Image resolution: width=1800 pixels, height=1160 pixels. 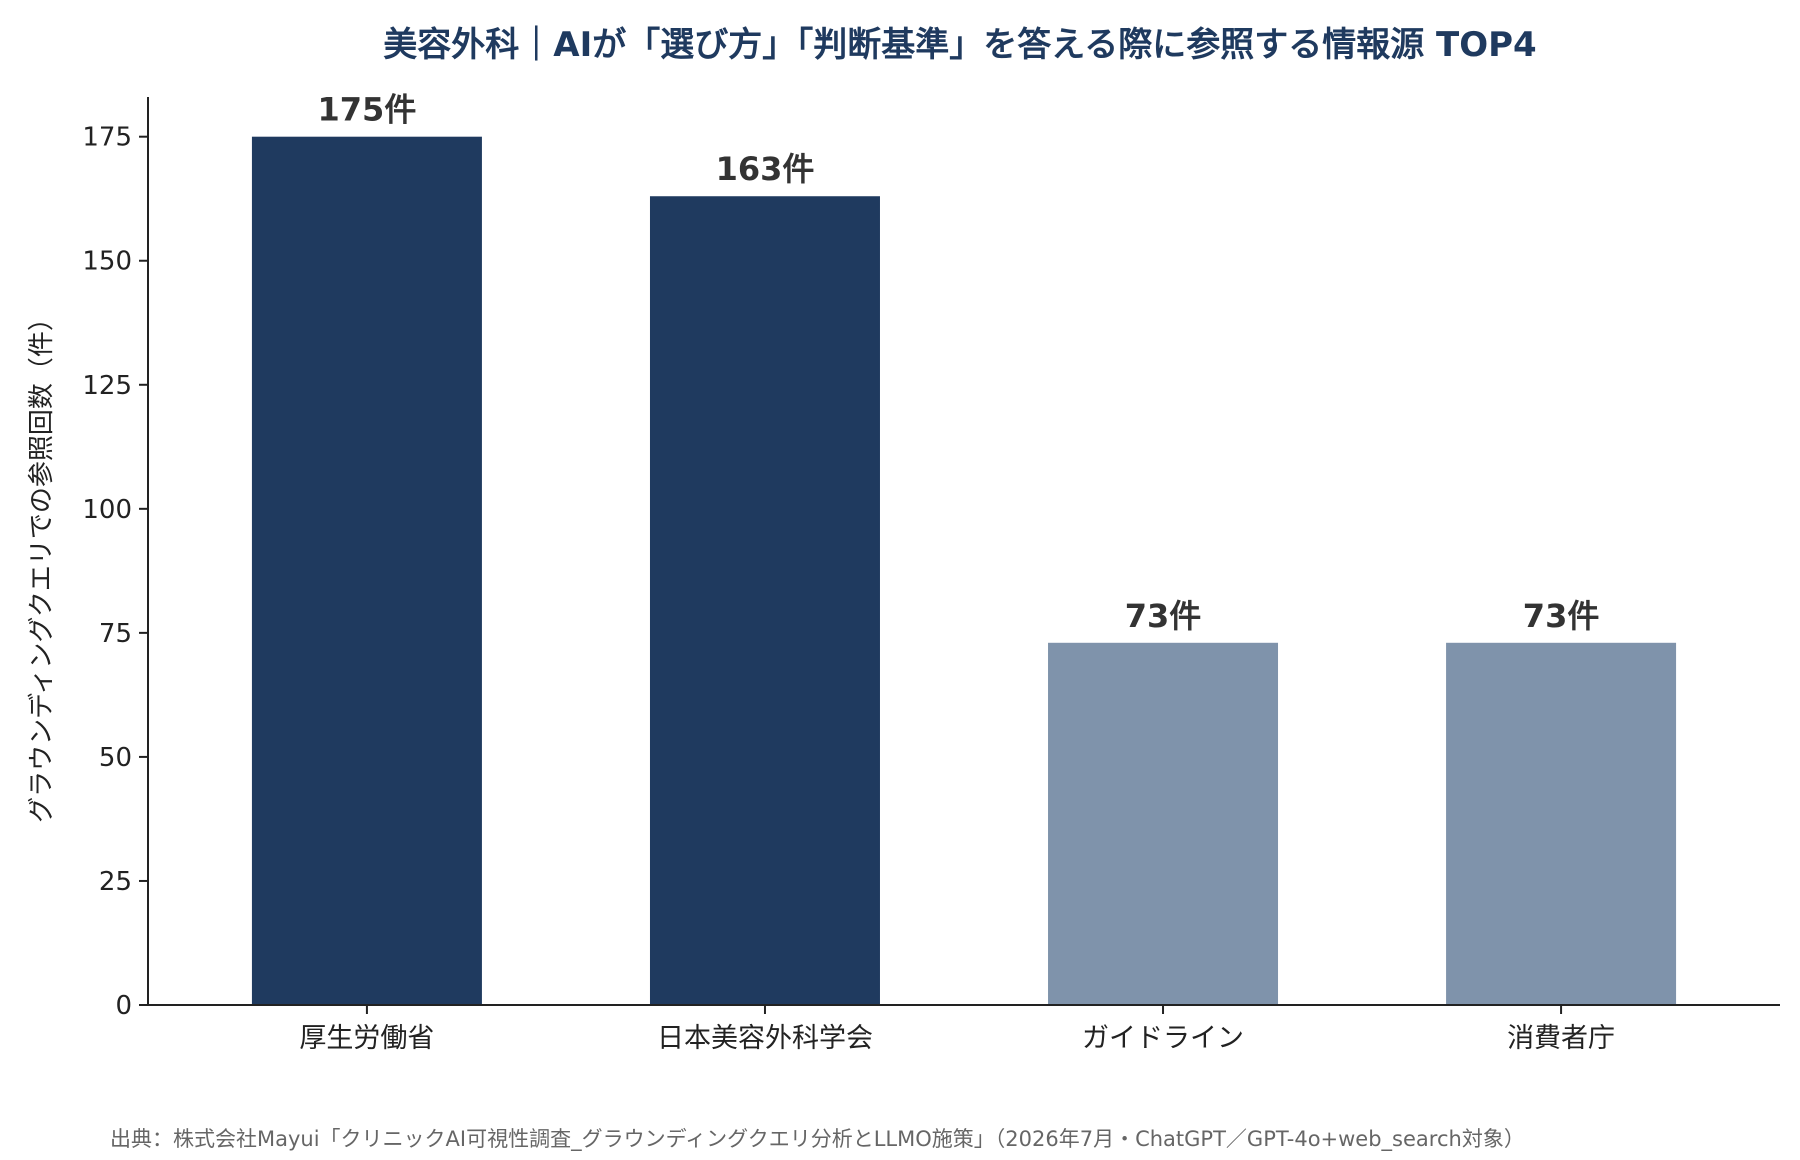 What do you see at coordinates (115, 634) in the screenshot?
I see `y-tick-label: 75` at bounding box center [115, 634].